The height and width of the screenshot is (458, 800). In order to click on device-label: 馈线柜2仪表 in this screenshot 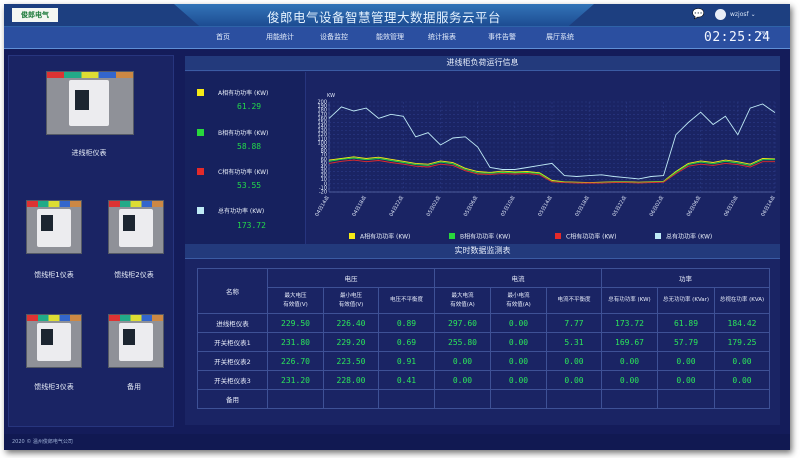, I will do `click(134, 275)`.